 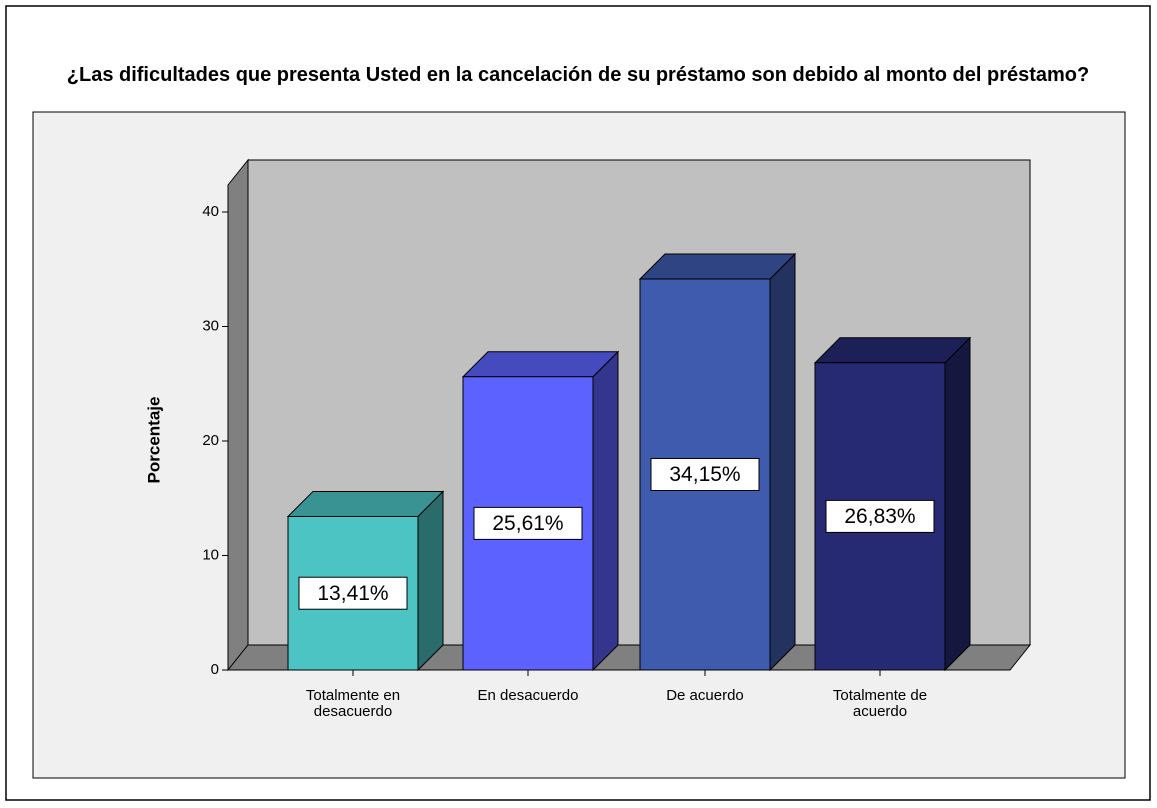 What do you see at coordinates (528, 695) in the screenshot?
I see `x-tick-label: En desacuerdo` at bounding box center [528, 695].